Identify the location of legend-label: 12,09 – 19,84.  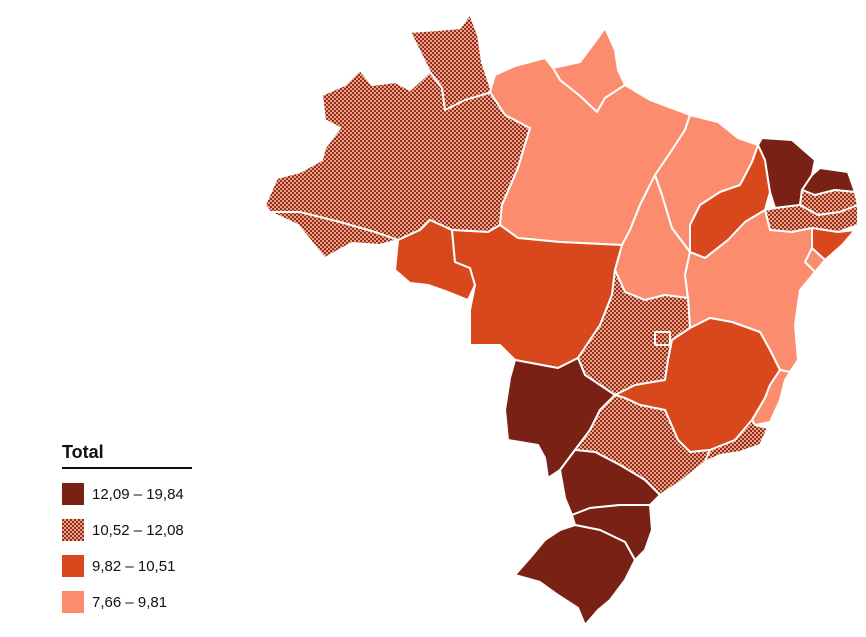
(138, 494).